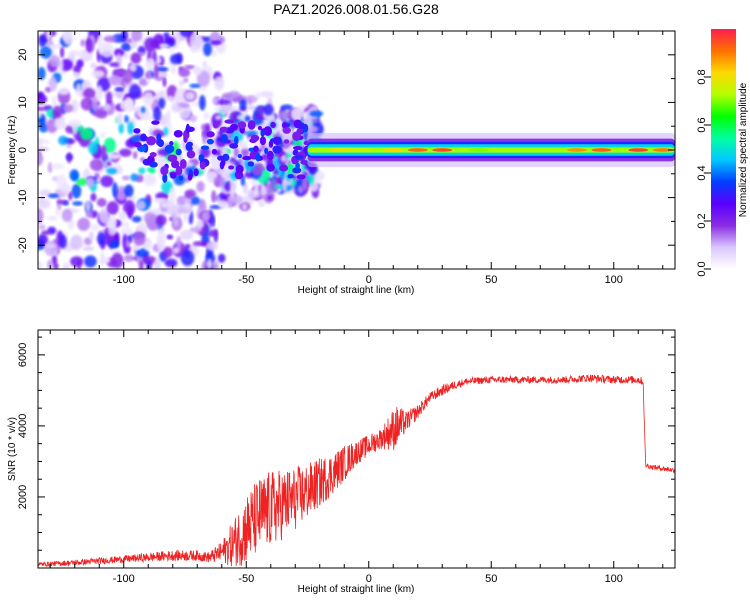 The image size is (750, 600). What do you see at coordinates (12, 449) in the screenshot?
I see `snr-y-label: SNR (10 * v/v)` at bounding box center [12, 449].